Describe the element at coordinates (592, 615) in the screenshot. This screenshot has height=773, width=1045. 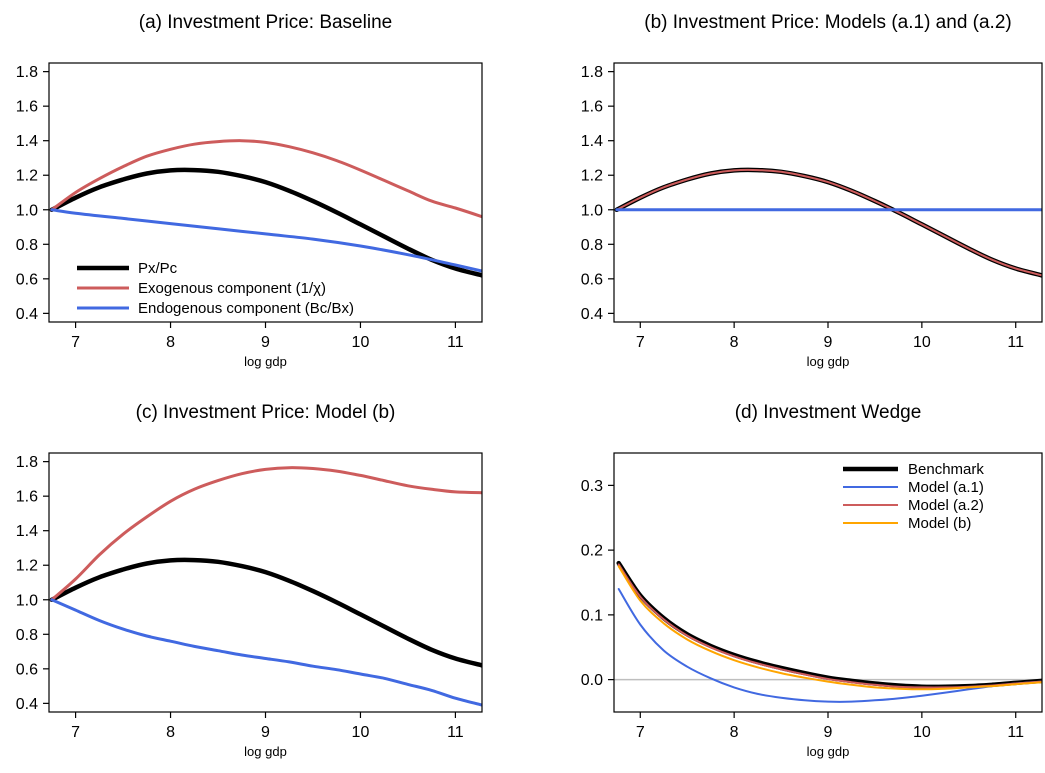
I see `y-tick-label: 0.1` at that location.